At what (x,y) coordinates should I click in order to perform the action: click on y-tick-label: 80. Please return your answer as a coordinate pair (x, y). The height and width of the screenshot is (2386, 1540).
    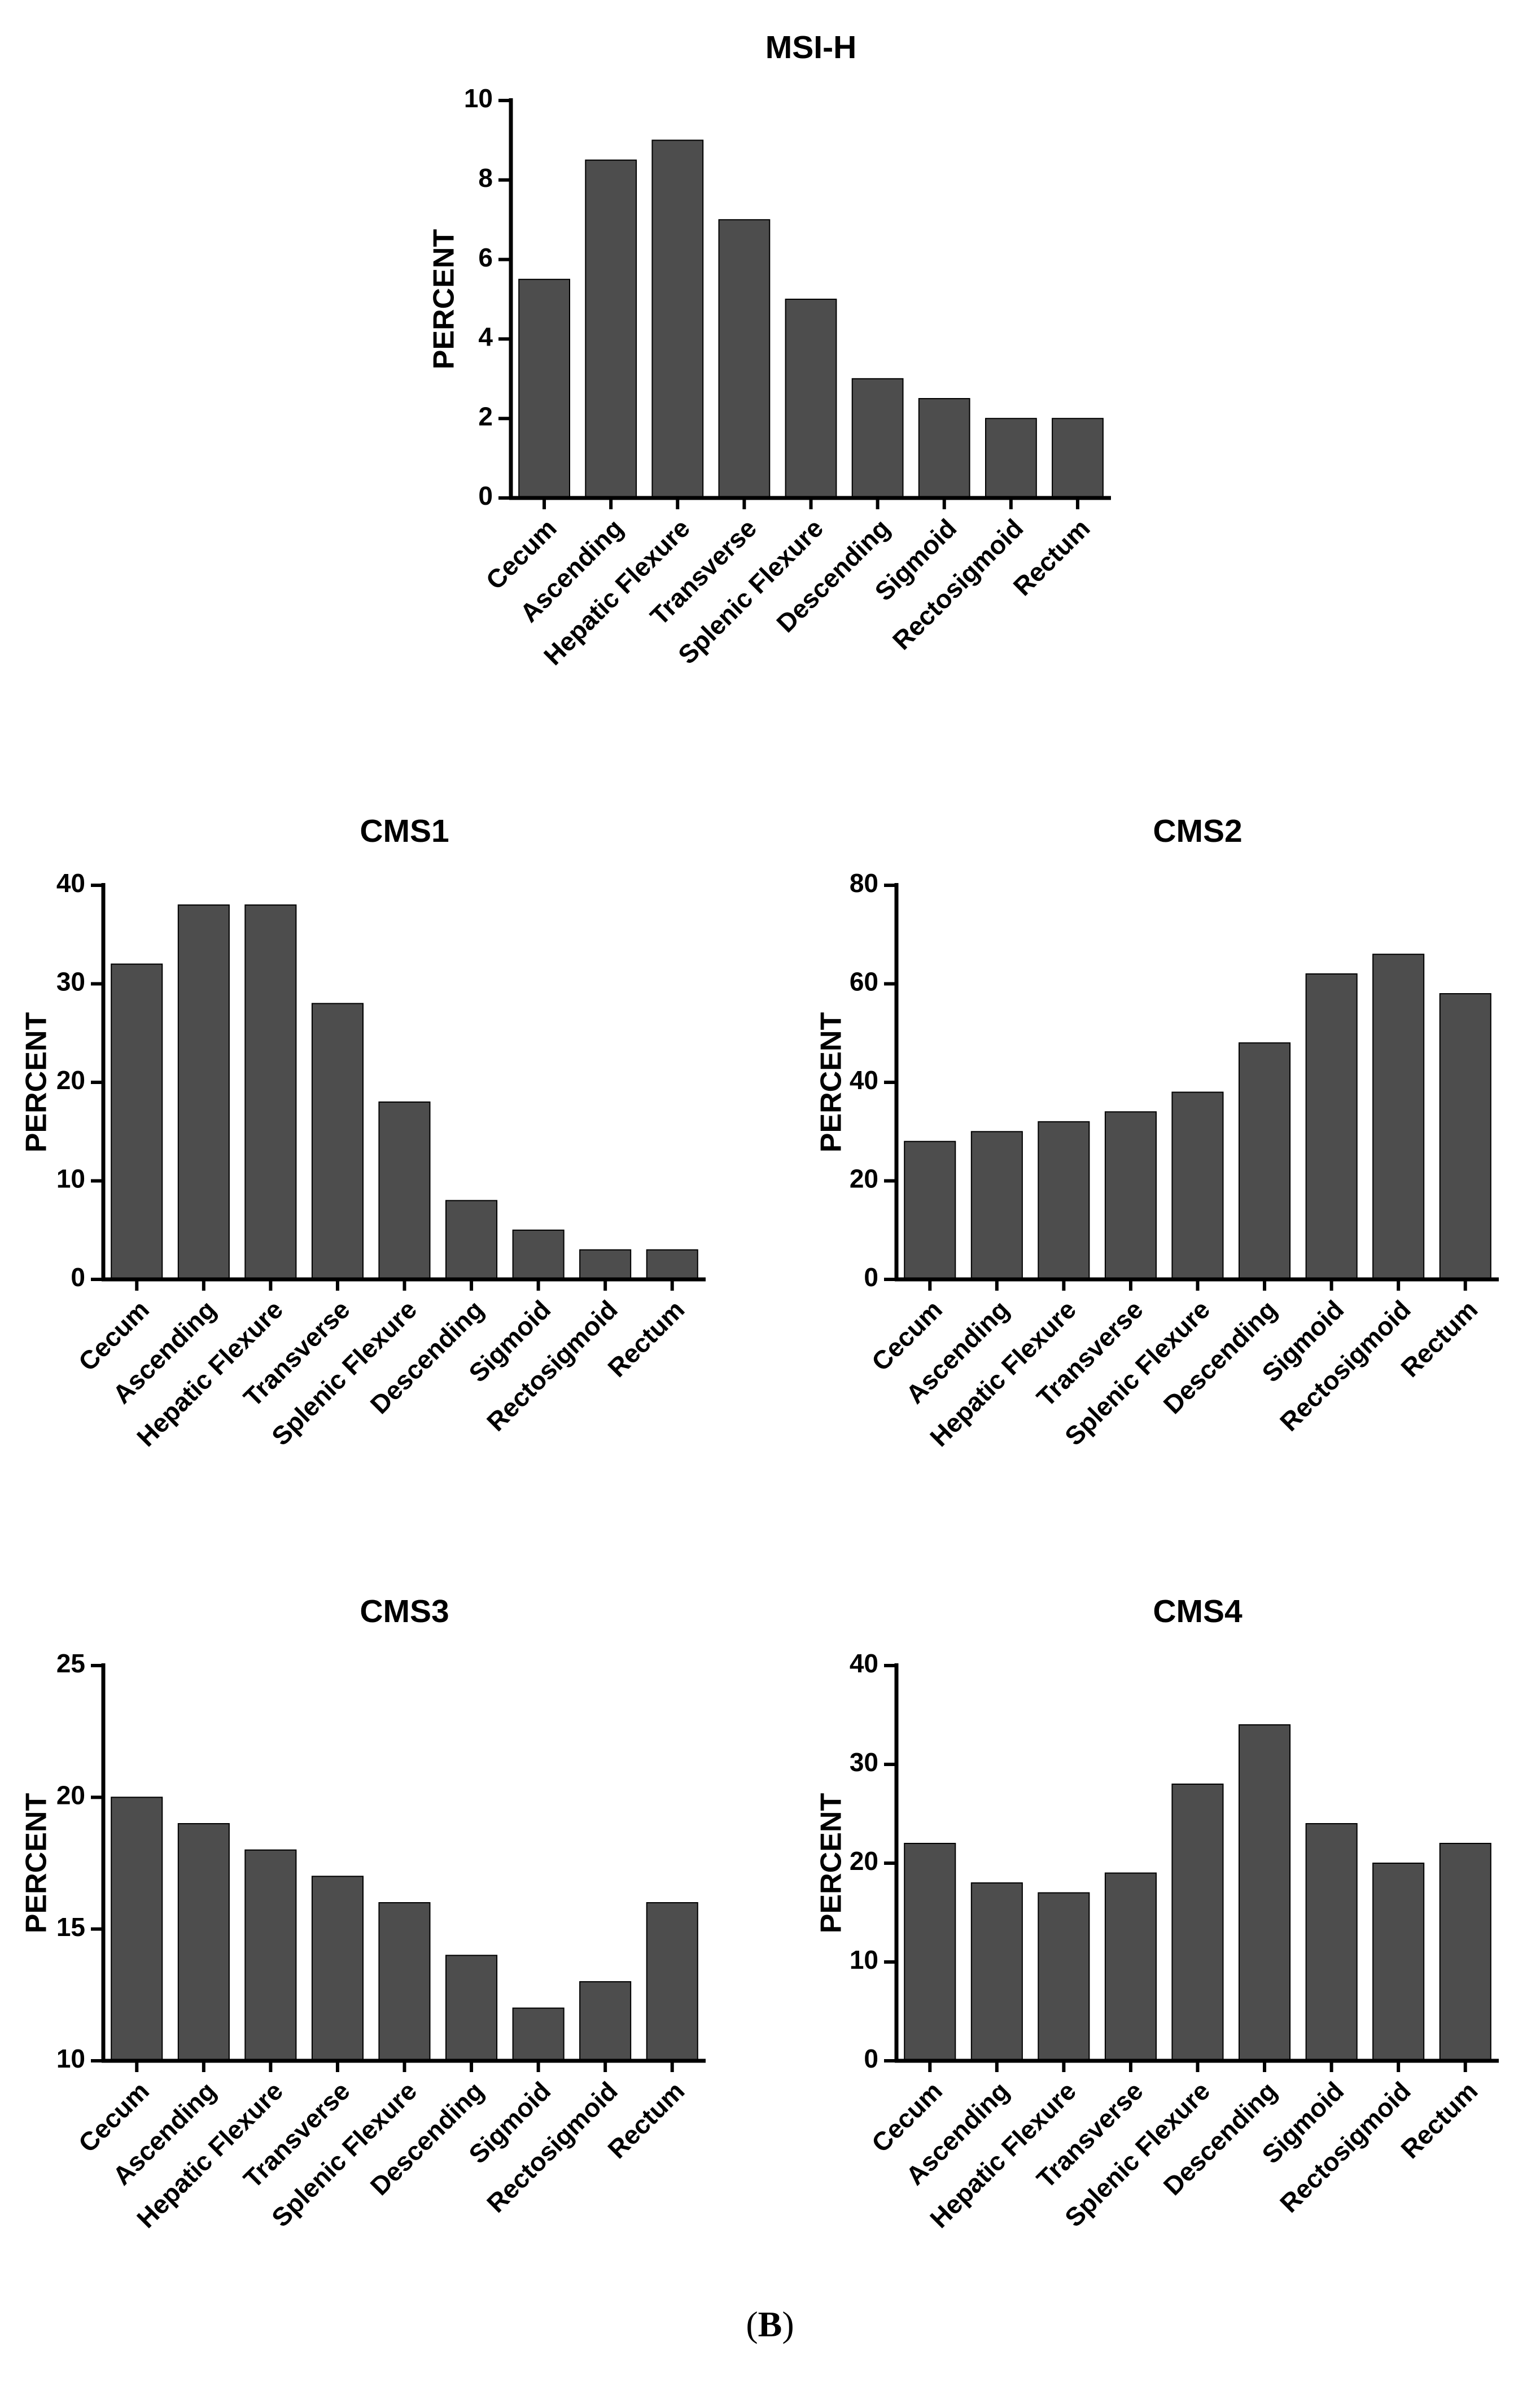
    Looking at the image, I should click on (864, 883).